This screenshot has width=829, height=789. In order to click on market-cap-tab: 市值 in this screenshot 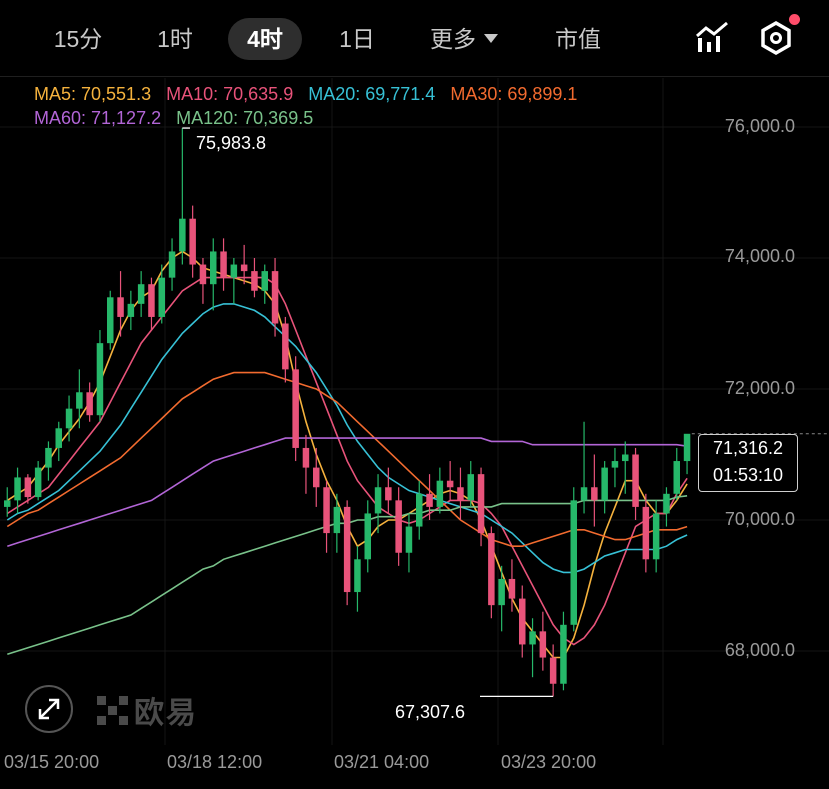, I will do `click(578, 39)`.